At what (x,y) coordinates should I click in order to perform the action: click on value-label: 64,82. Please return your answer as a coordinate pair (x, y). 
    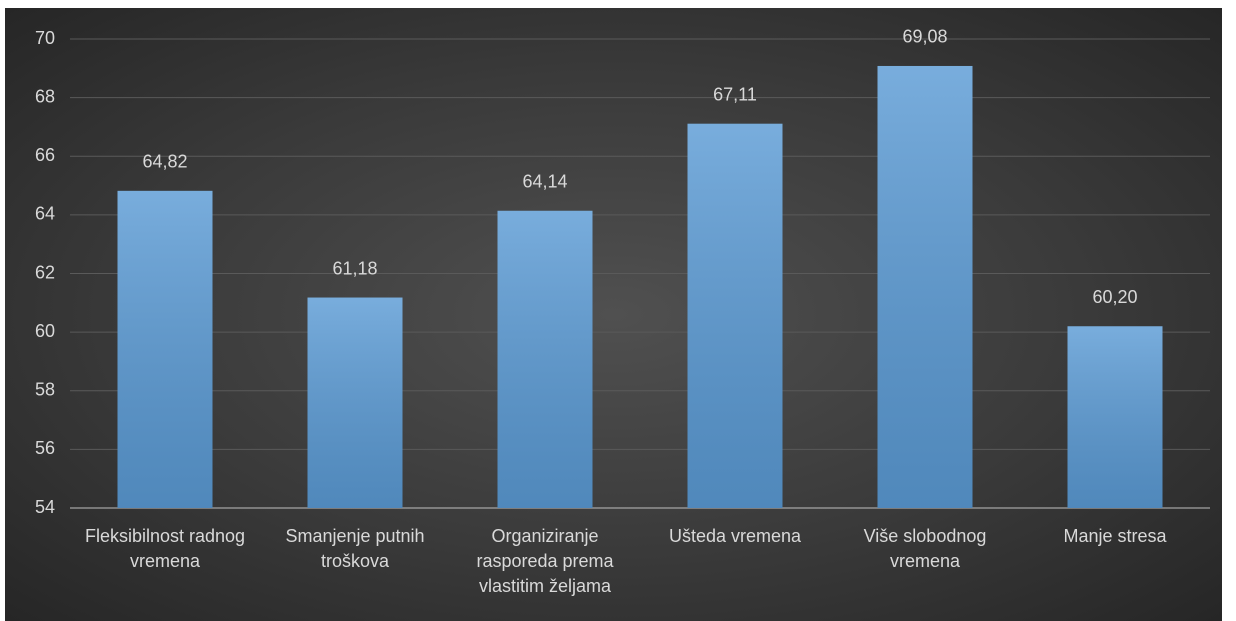
    Looking at the image, I should click on (164, 162).